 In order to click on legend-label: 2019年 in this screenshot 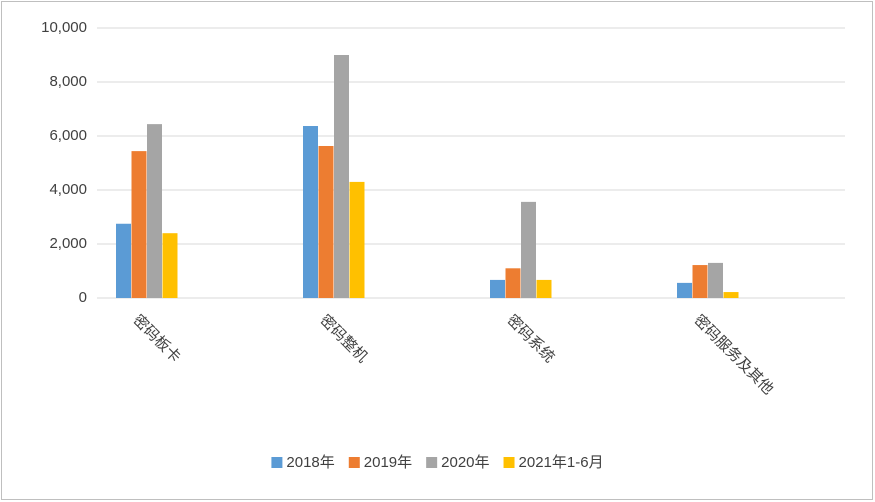, I will do `click(388, 462)`.